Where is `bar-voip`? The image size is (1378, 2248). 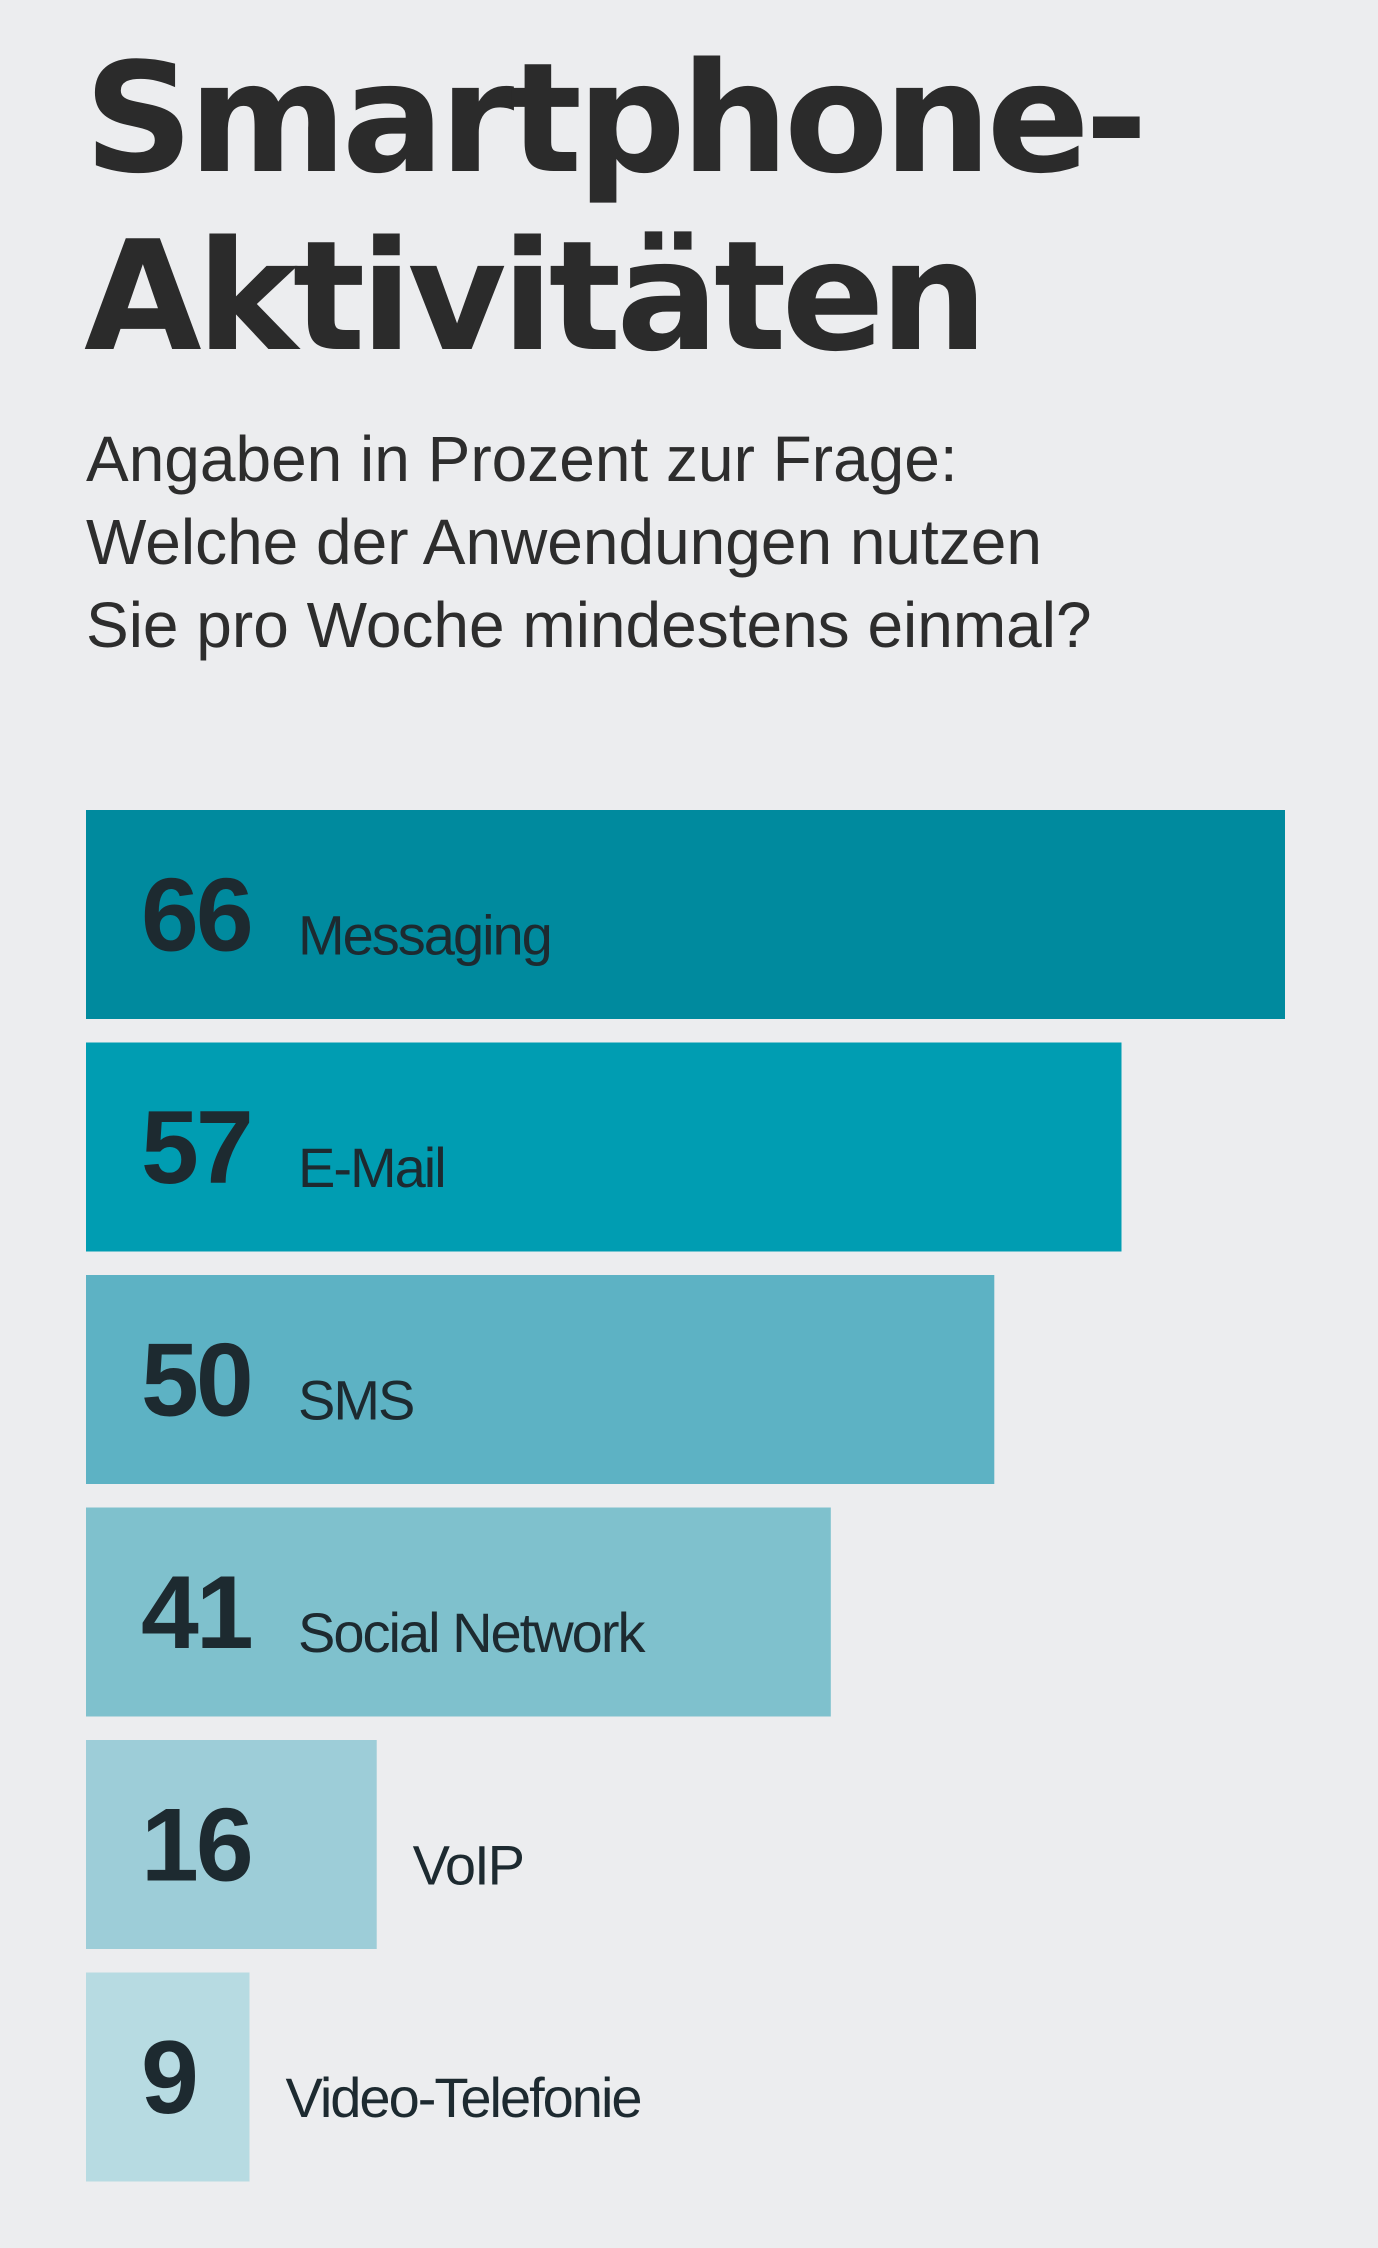
bar-voip is located at coordinates (231, 1844).